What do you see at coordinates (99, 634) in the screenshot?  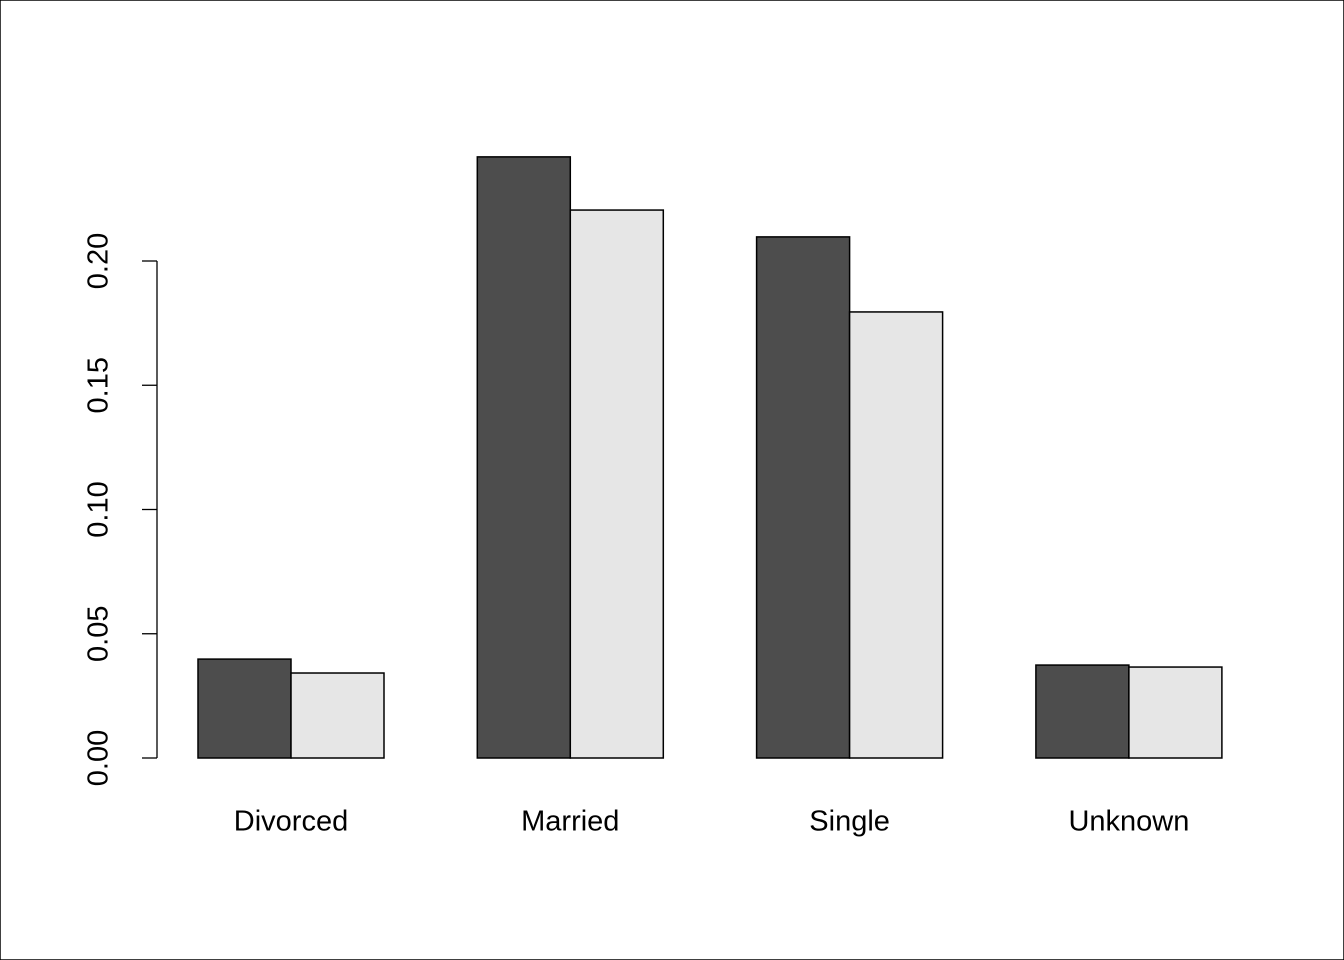 I see `y-tick-label: 0.05` at bounding box center [99, 634].